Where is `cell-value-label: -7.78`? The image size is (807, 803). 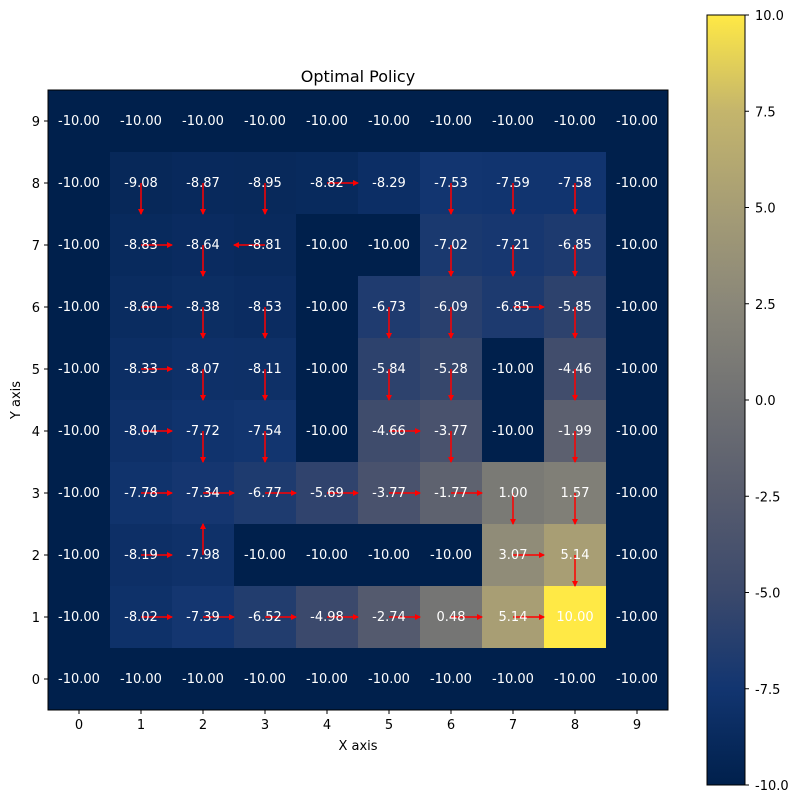
cell-value-label: -7.78 is located at coordinates (141, 493).